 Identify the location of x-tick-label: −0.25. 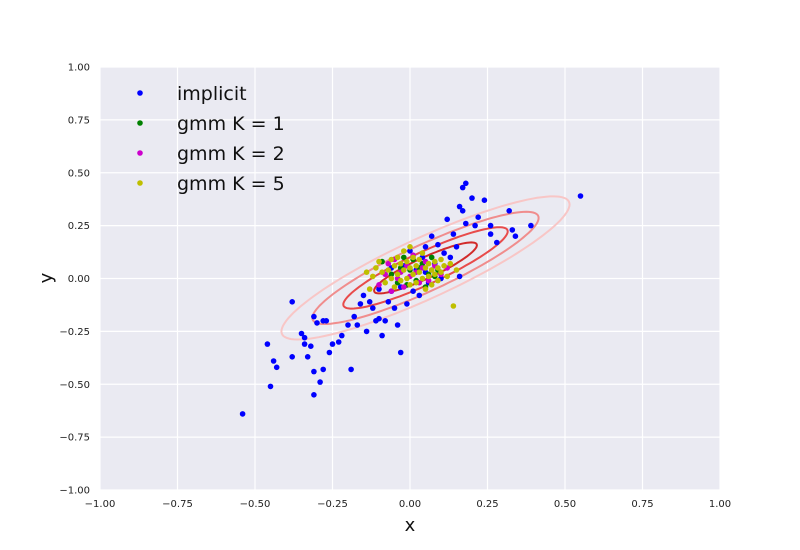
(332, 504).